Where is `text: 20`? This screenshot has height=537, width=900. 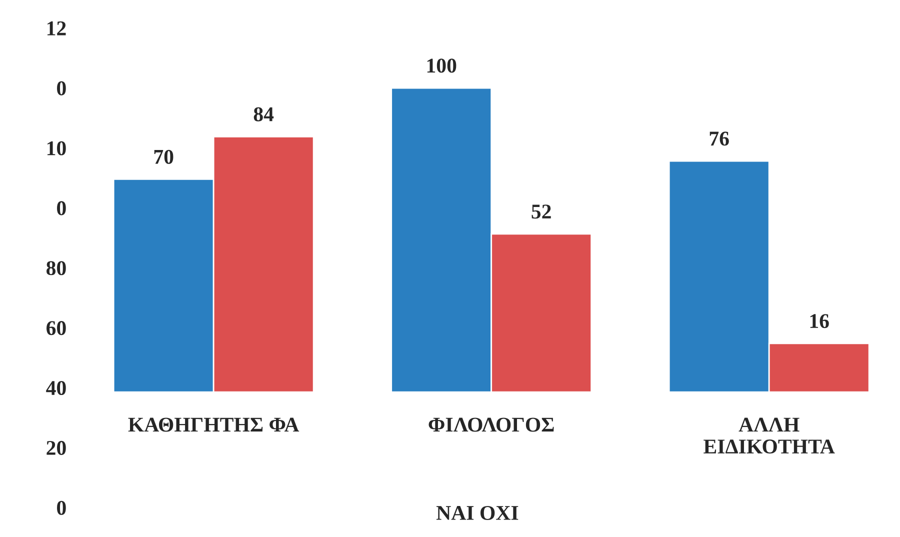 text: 20 is located at coordinates (56, 447).